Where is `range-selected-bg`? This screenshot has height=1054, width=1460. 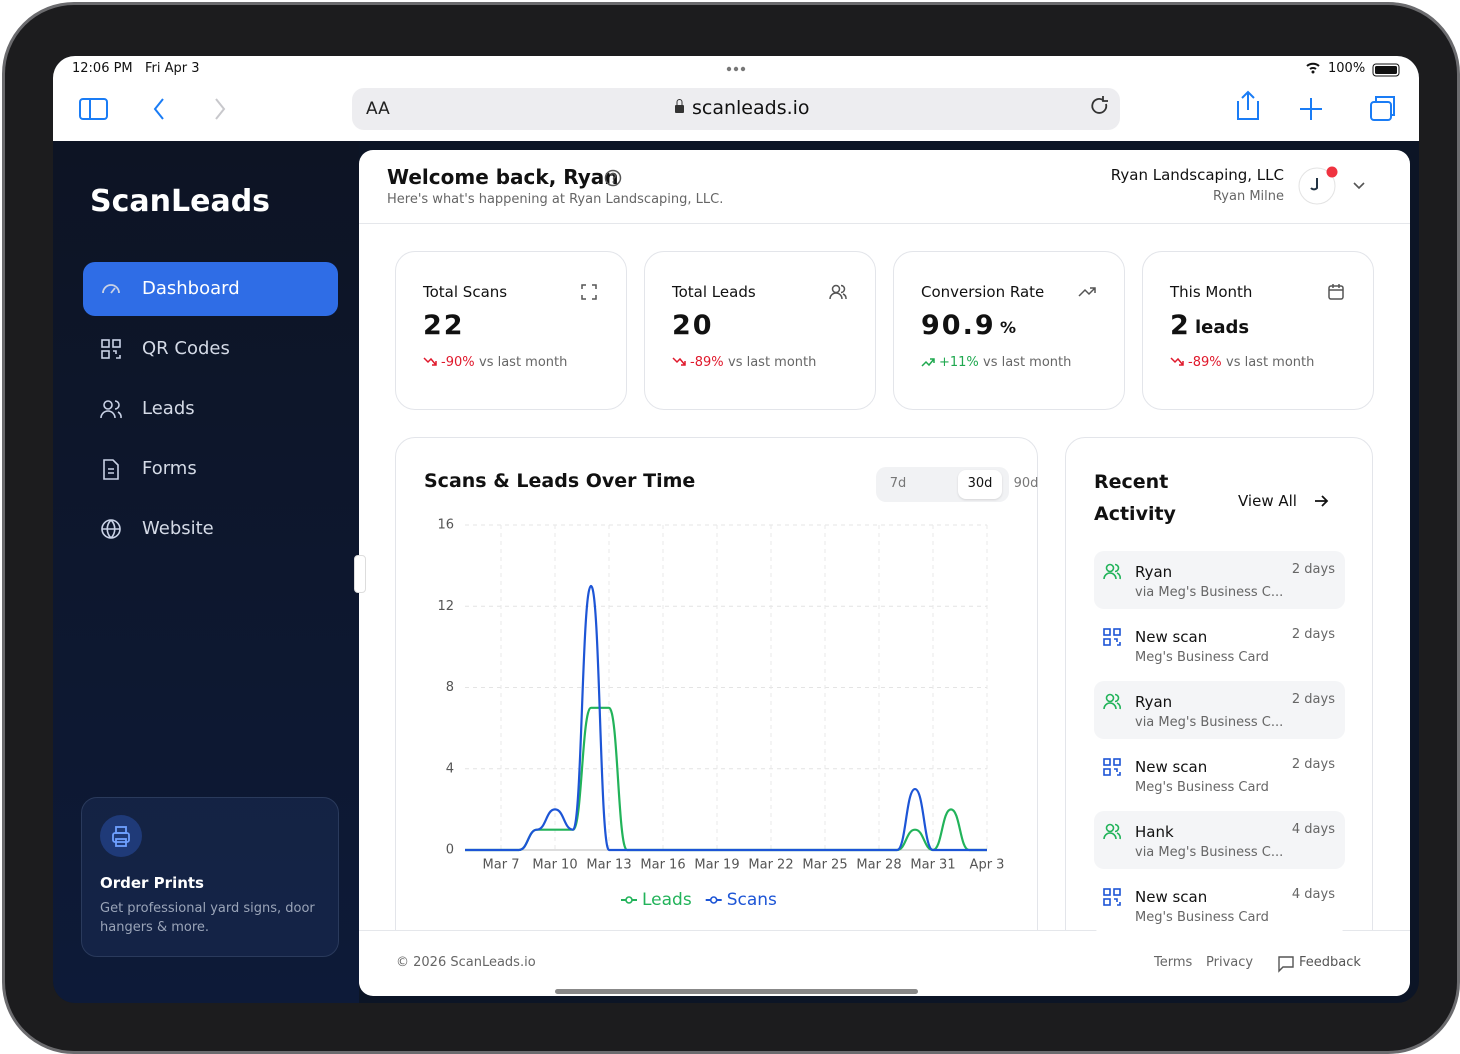 range-selected-bg is located at coordinates (980, 484).